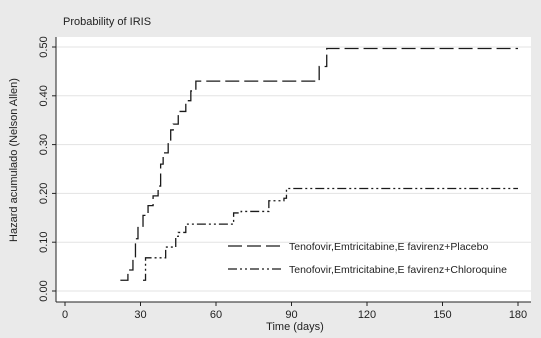 The image size is (541, 338). I want to click on y-tick-label: 0.50, so click(44, 46).